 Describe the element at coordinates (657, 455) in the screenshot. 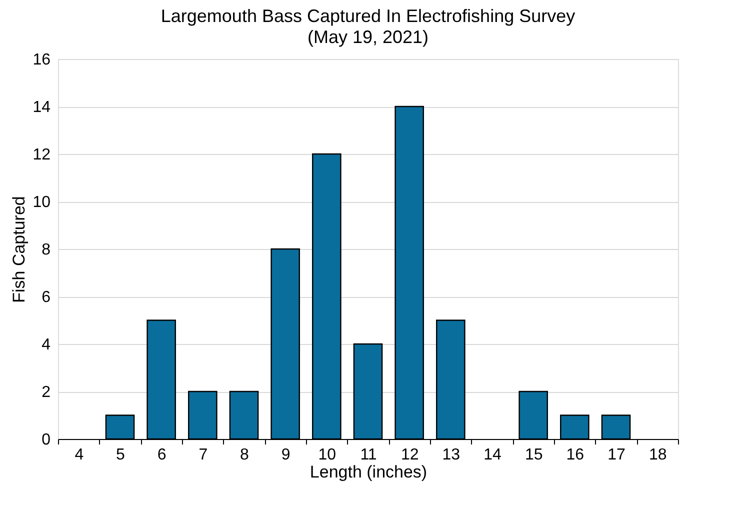

I see `x-tick-label: 18` at that location.